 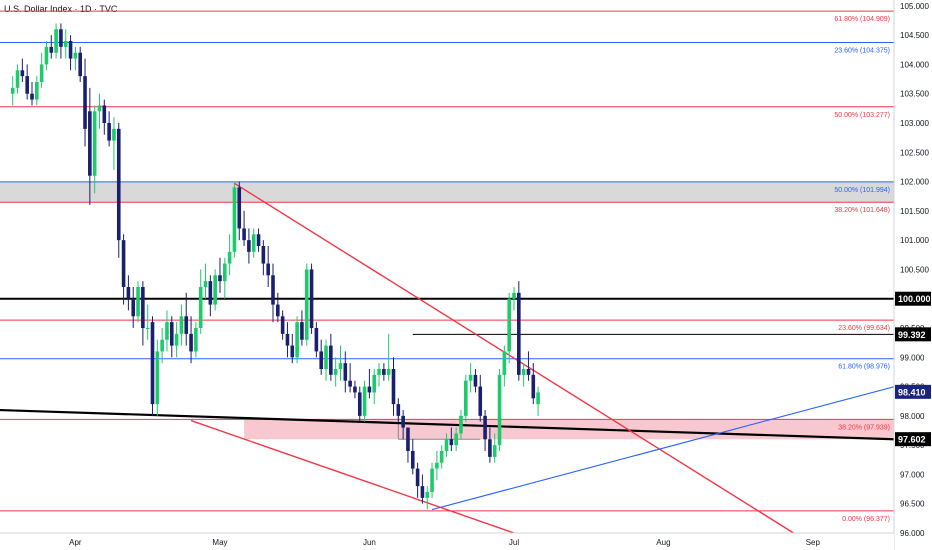 What do you see at coordinates (75, 542) in the screenshot?
I see `x-tick-label: Apr` at bounding box center [75, 542].